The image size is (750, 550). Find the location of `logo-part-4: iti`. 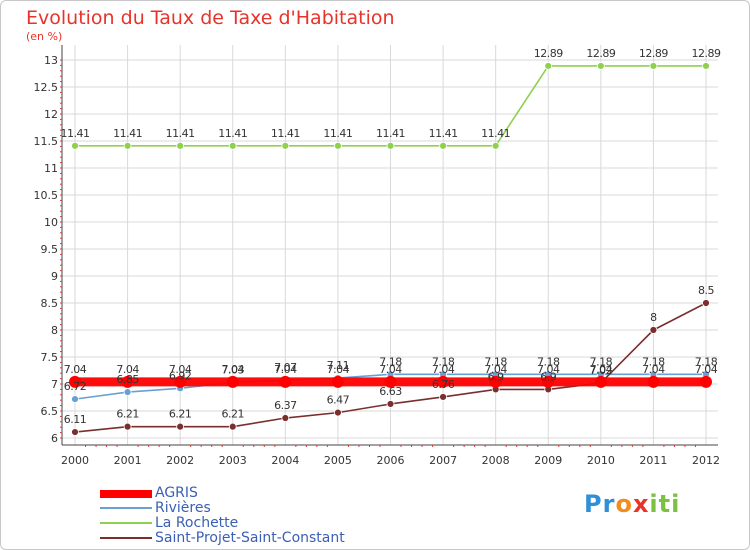

logo-part-4: iti is located at coordinates (665, 504).